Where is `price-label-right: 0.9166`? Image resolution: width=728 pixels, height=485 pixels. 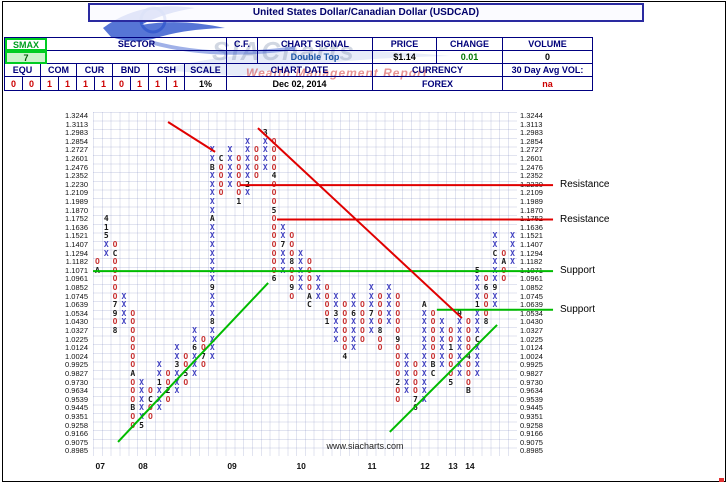 price-label-right: 0.9166 is located at coordinates (531, 434).